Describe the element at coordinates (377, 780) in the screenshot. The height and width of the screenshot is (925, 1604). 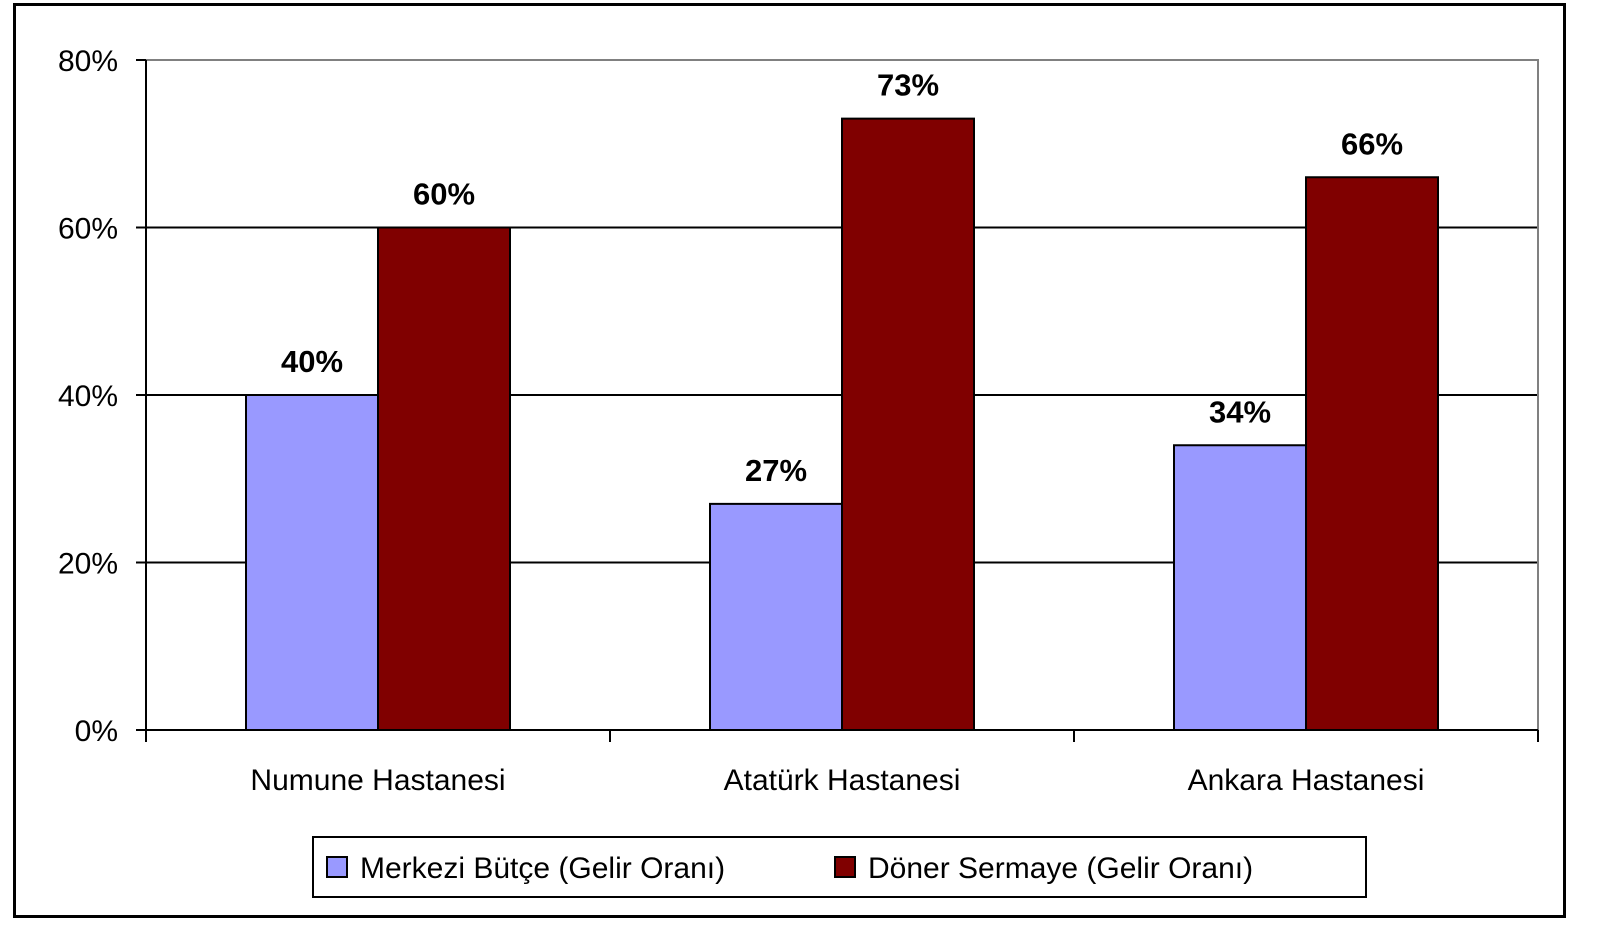
I see `x-category-label: Numune Hastanesi` at that location.